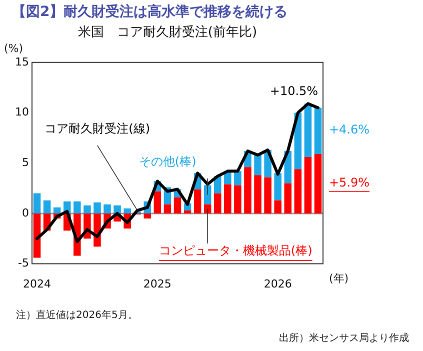 The width and height of the screenshot is (423, 351). What do you see at coordinates (21, 112) in the screenshot?
I see `y-tick-label: 10` at bounding box center [21, 112].